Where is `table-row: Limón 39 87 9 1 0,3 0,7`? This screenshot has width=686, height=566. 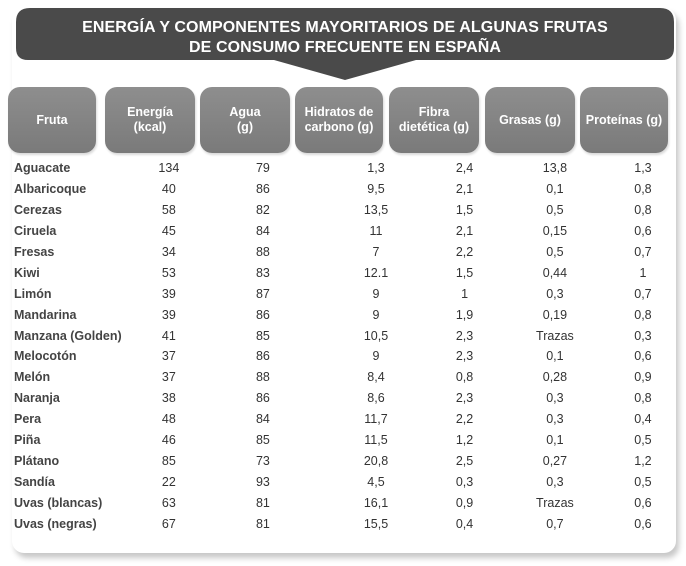 table-row: Limón 39 87 9 1 0,3 0,7 is located at coordinates (350, 293).